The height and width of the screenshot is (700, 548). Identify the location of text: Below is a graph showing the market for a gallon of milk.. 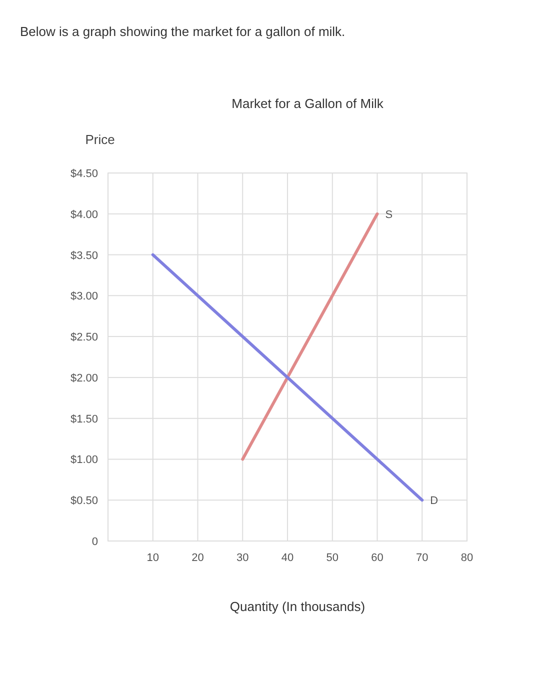
(183, 31).